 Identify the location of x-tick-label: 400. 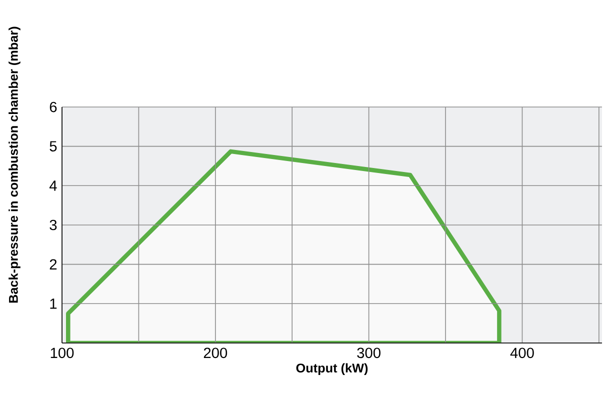
(522, 353).